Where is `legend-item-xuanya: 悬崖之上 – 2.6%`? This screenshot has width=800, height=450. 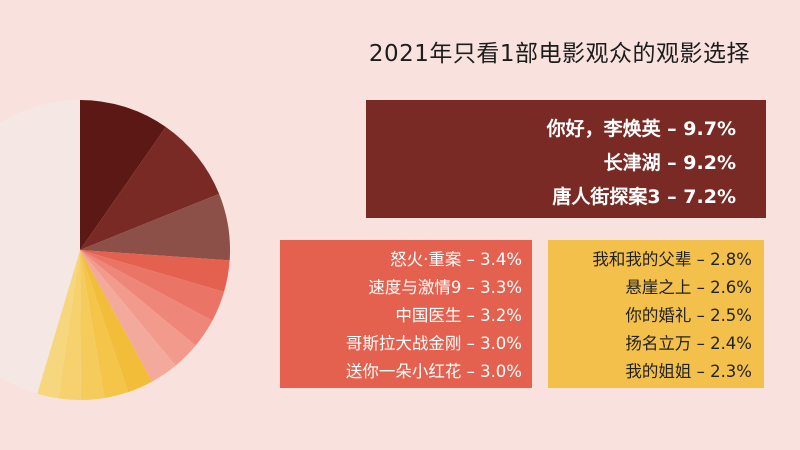
legend-item-xuanya: 悬崖之上 – 2.6% is located at coordinates (688, 287).